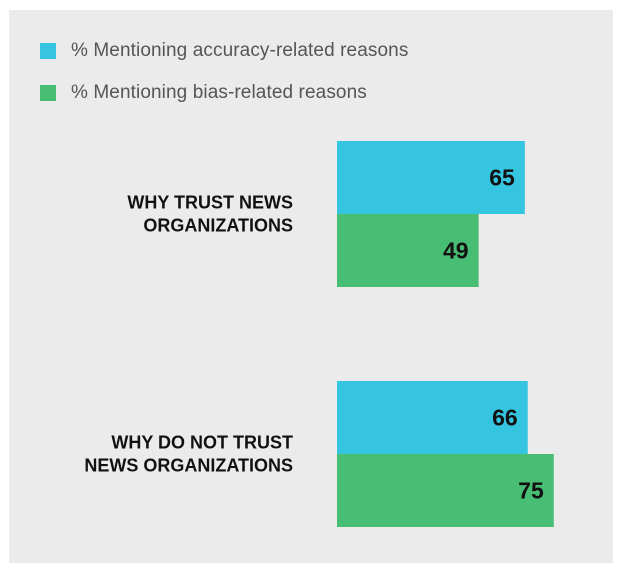 The height and width of the screenshot is (573, 624). Describe the element at coordinates (210, 203) in the screenshot. I see `category-label: WHY TRUST NEWS` at that location.